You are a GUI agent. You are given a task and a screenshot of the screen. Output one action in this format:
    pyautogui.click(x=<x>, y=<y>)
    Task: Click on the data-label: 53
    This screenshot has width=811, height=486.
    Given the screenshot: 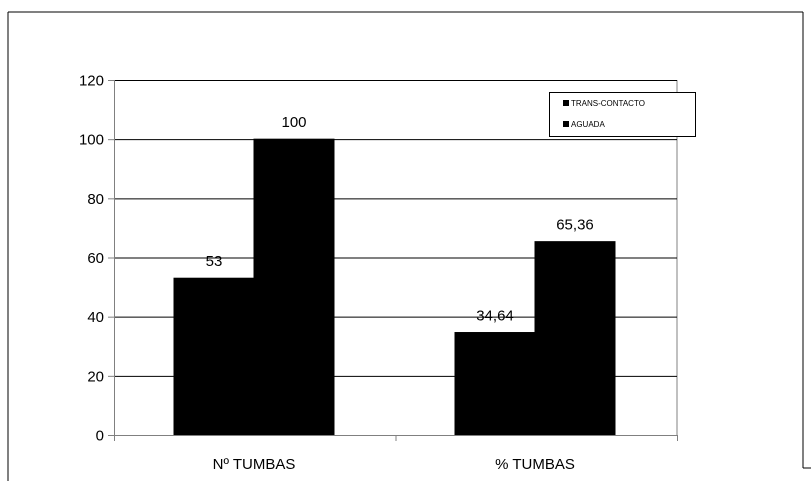 What is the action you would take?
    pyautogui.click(x=214, y=261)
    